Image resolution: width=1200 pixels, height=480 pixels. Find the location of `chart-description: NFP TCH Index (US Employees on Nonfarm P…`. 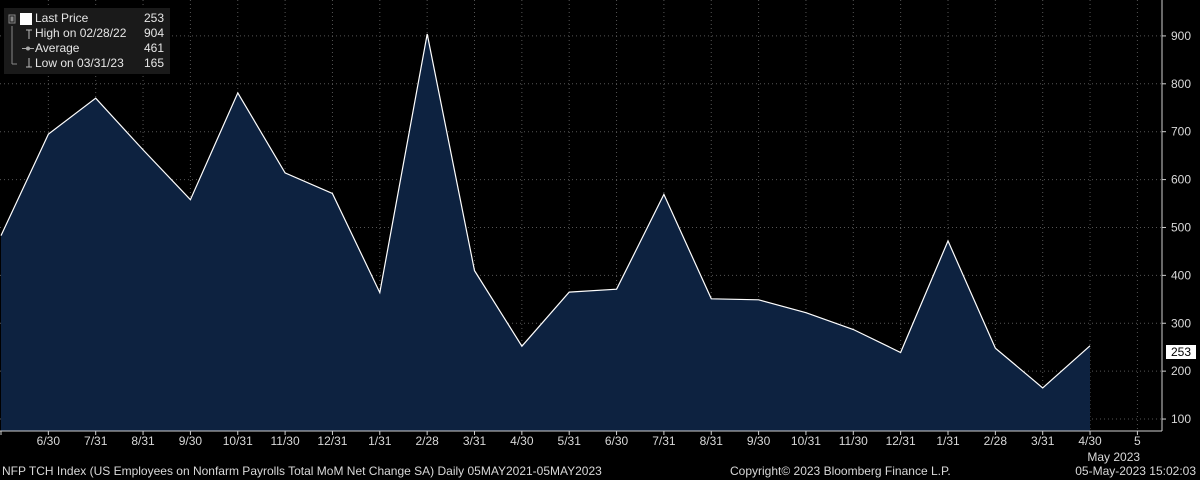

chart-description: NFP TCH Index (US Employees on Nonfarm P… is located at coordinates (302, 471).